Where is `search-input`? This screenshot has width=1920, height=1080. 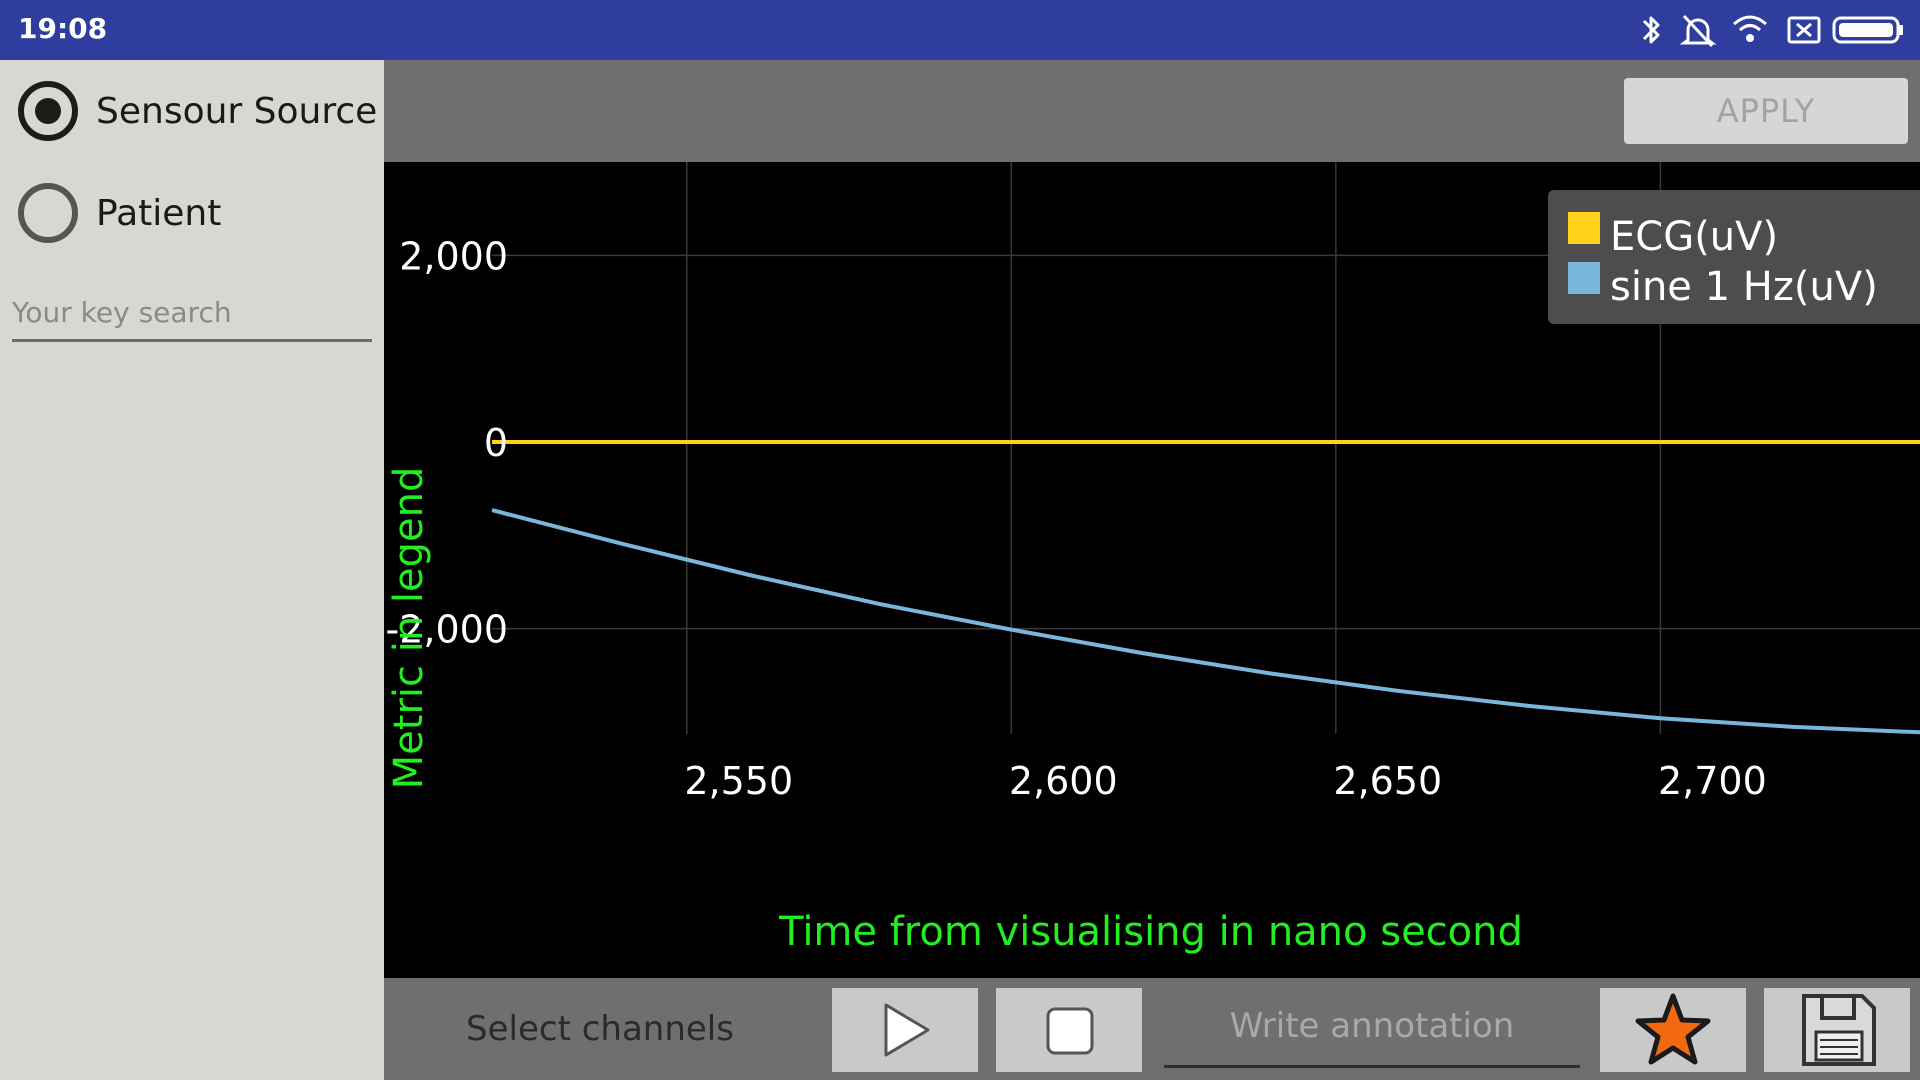
search-input is located at coordinates (192, 312).